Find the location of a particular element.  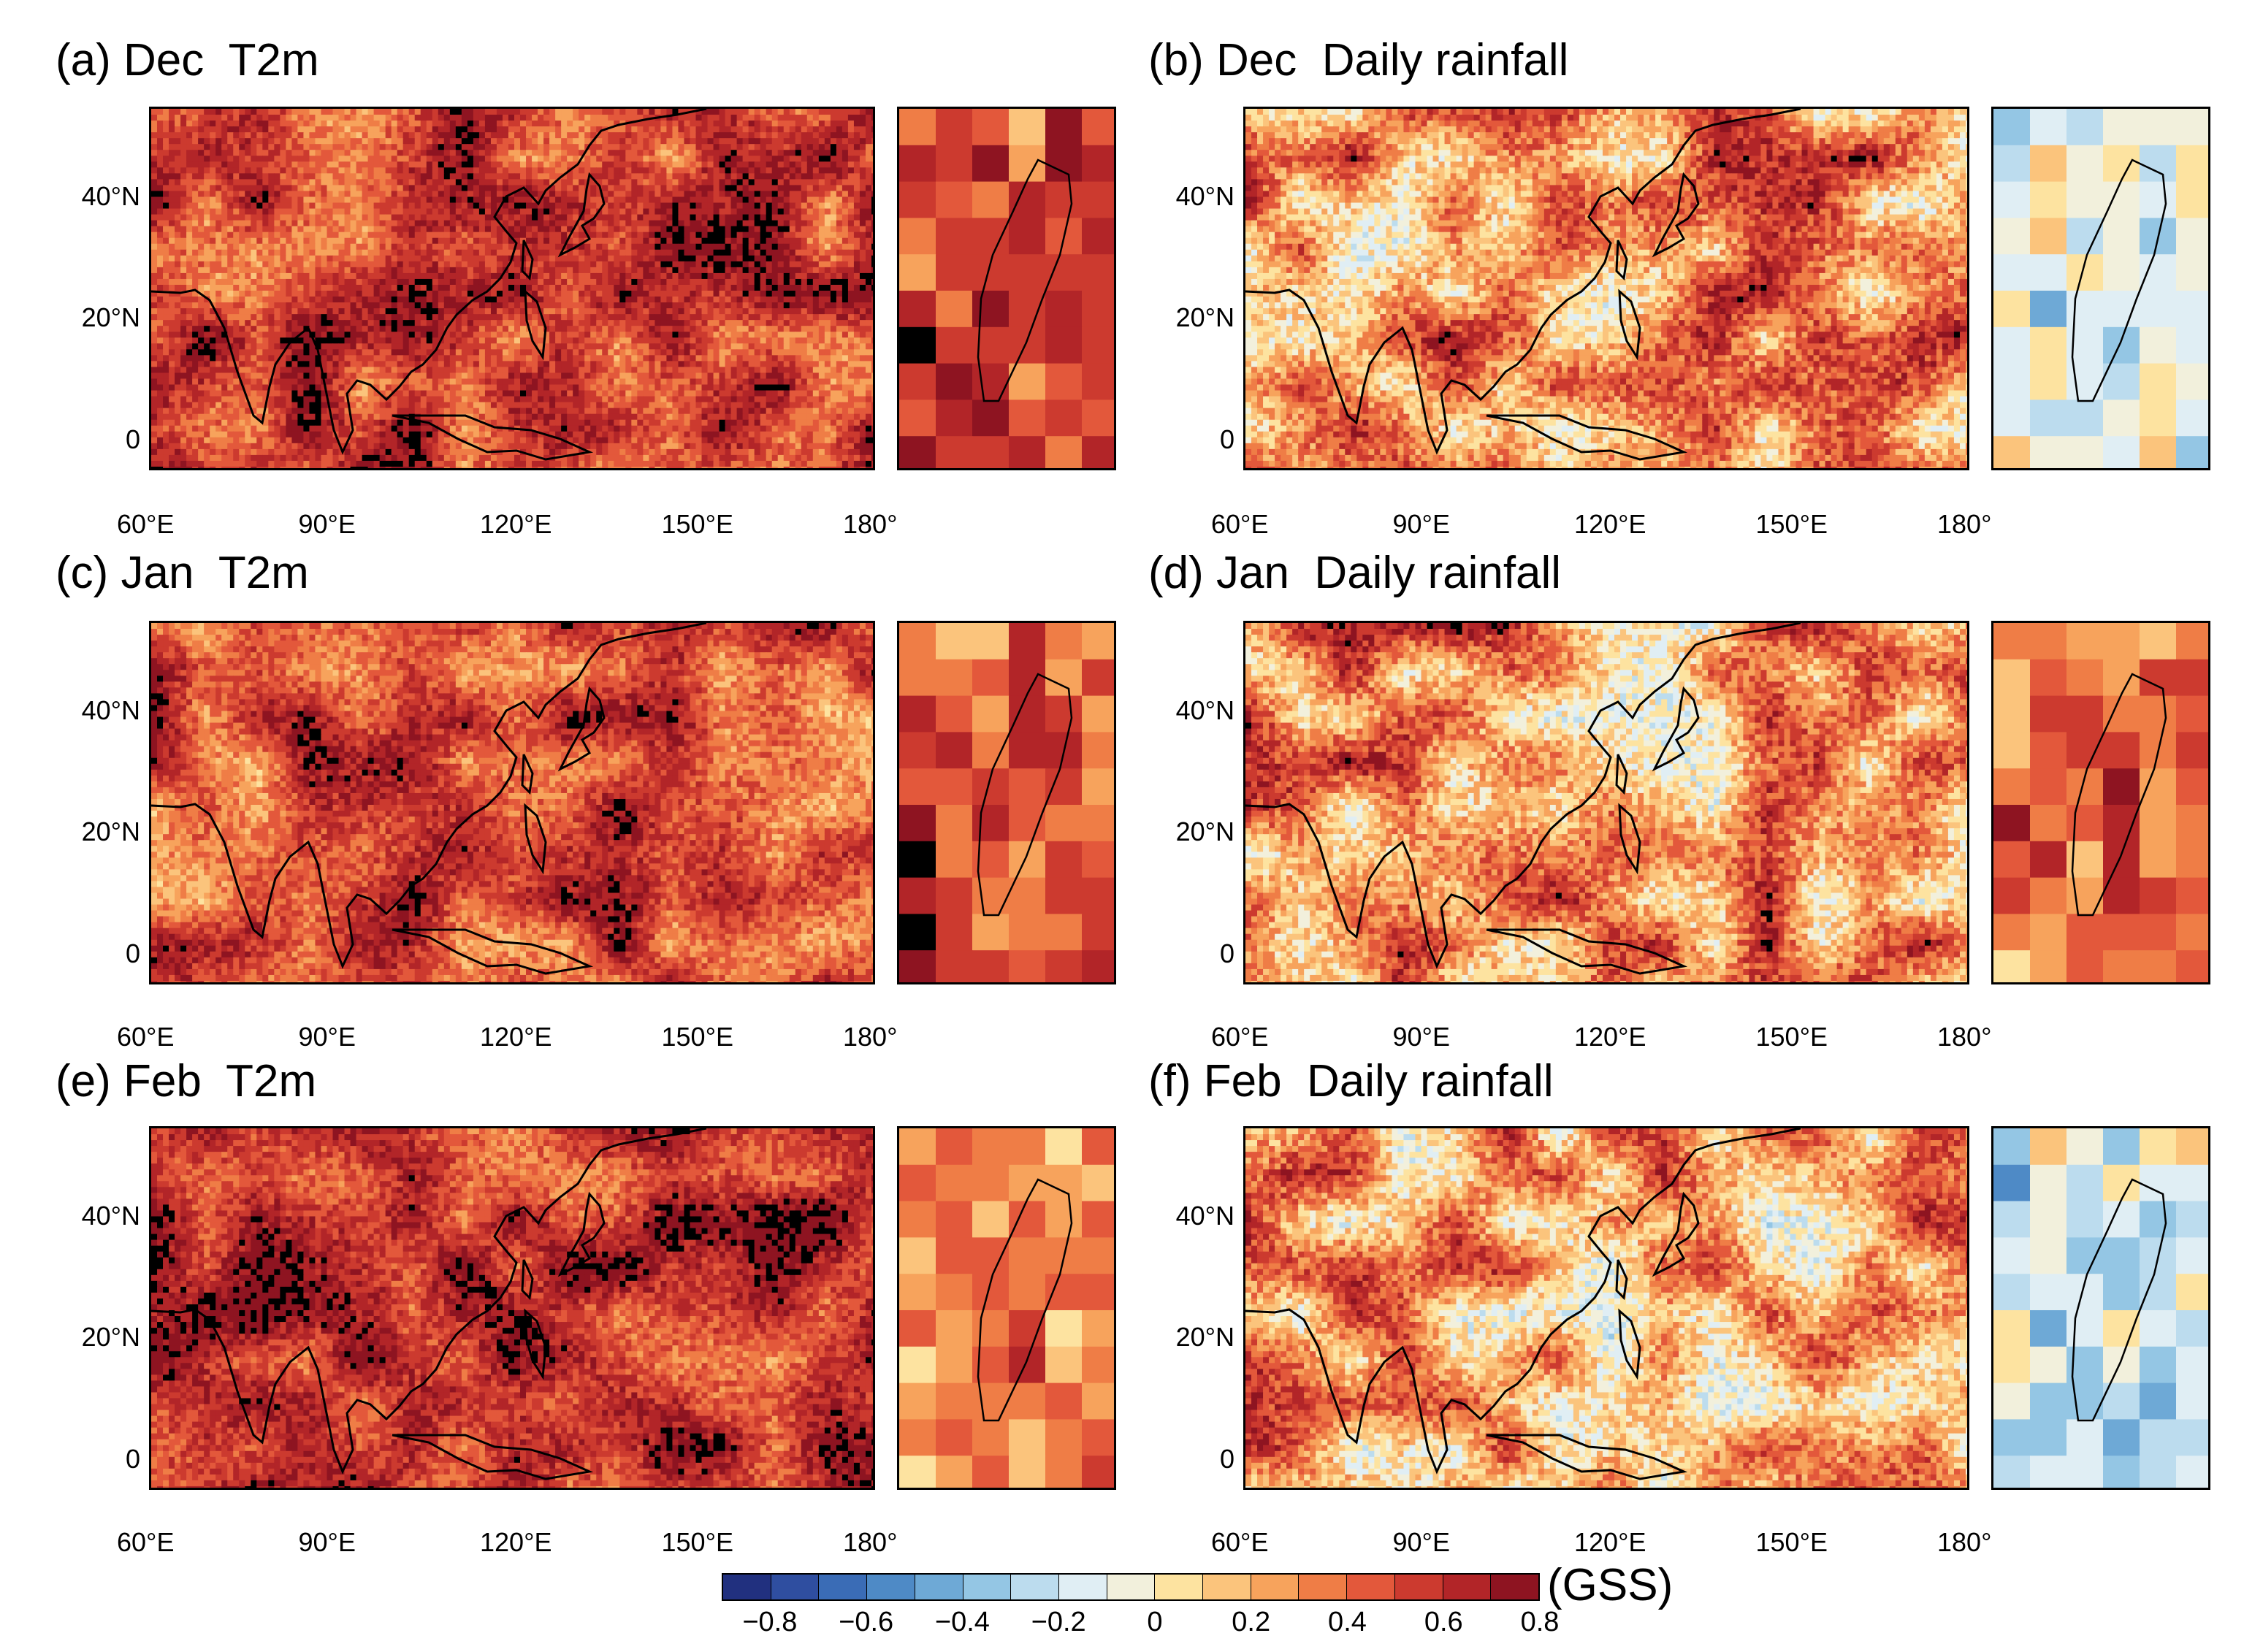

map-panel-f is located at coordinates (1606, 1308).